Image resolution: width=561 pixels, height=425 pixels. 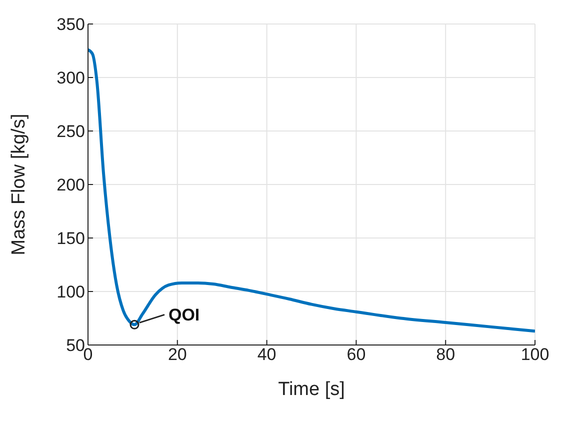 What do you see at coordinates (70, 292) in the screenshot?
I see `y-tick-label: 100` at bounding box center [70, 292].